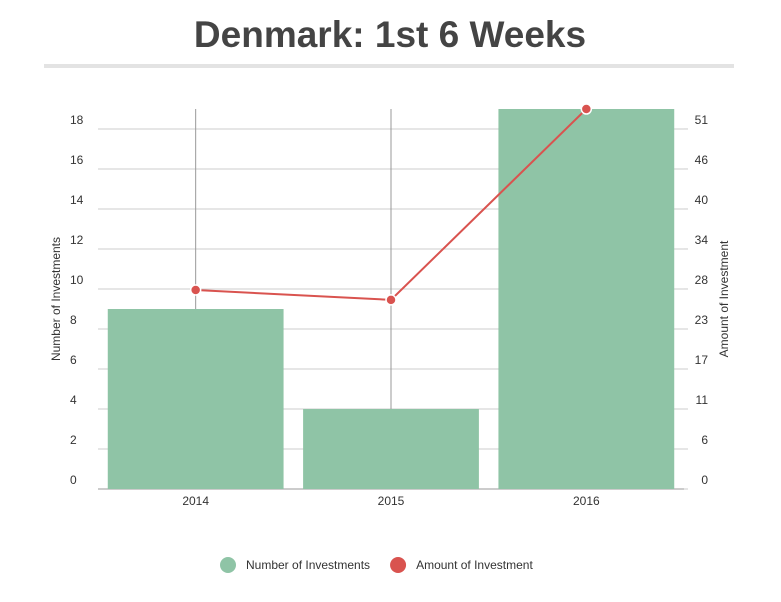  Describe the element at coordinates (73, 480) in the screenshot. I see `y-tick-label: 0` at that location.